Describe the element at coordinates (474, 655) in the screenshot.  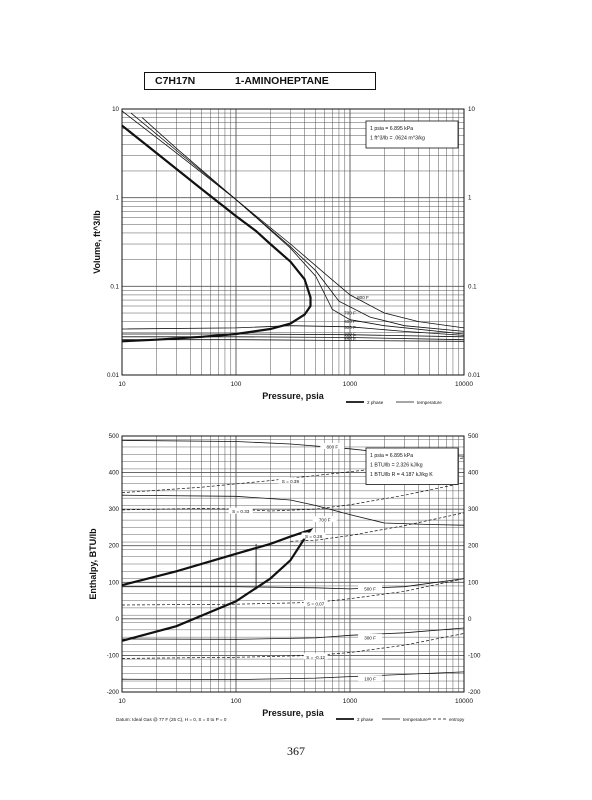
I see `enthalpy-y-tick-label-right: -100` at that location.